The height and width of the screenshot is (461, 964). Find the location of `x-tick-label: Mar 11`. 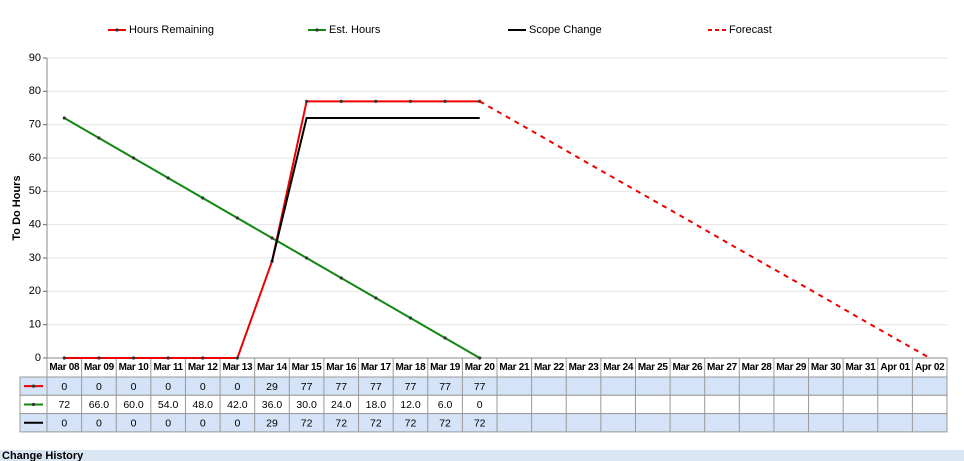

x-tick-label: Mar 11 is located at coordinates (168, 367).